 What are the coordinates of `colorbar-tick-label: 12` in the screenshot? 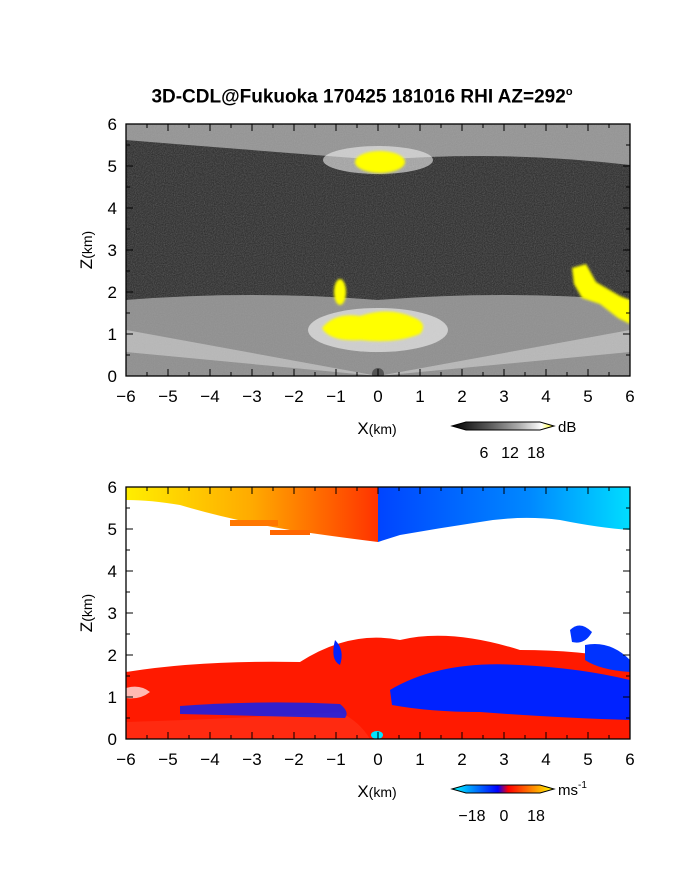 It's located at (510, 453).